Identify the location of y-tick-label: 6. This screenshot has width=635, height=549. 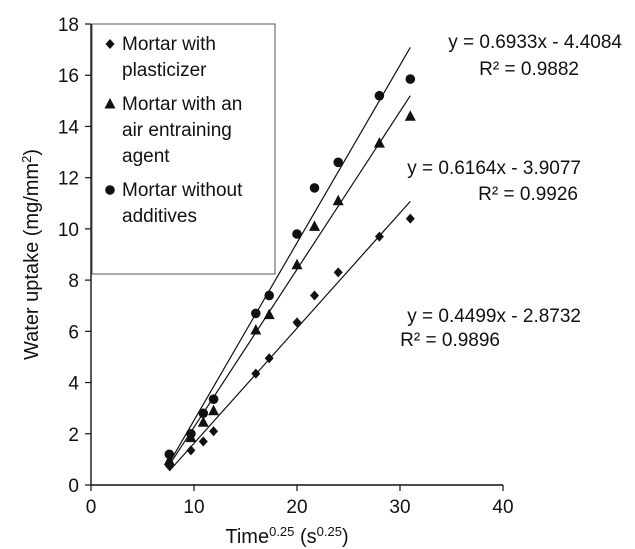
(73, 332).